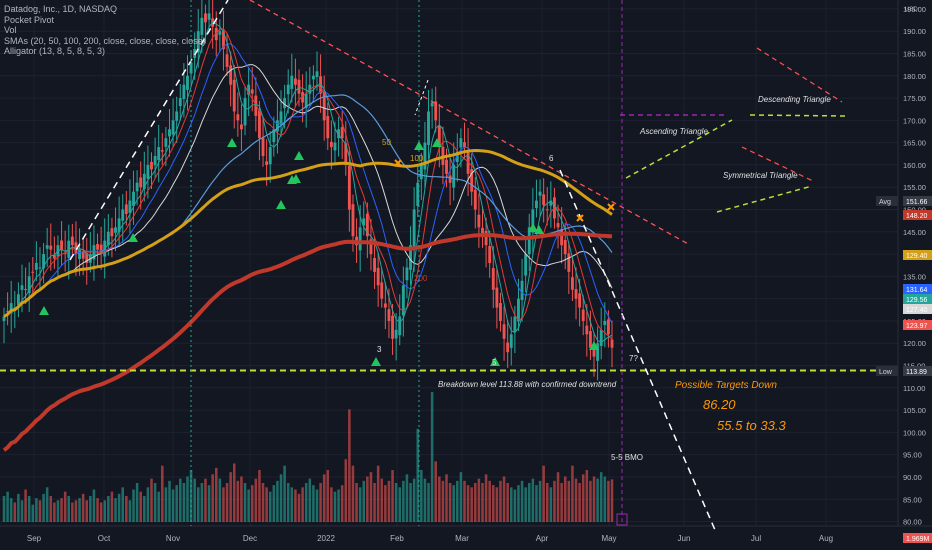 The width and height of the screenshot is (932, 550). I want to click on ma50-label: 50, so click(386, 142).